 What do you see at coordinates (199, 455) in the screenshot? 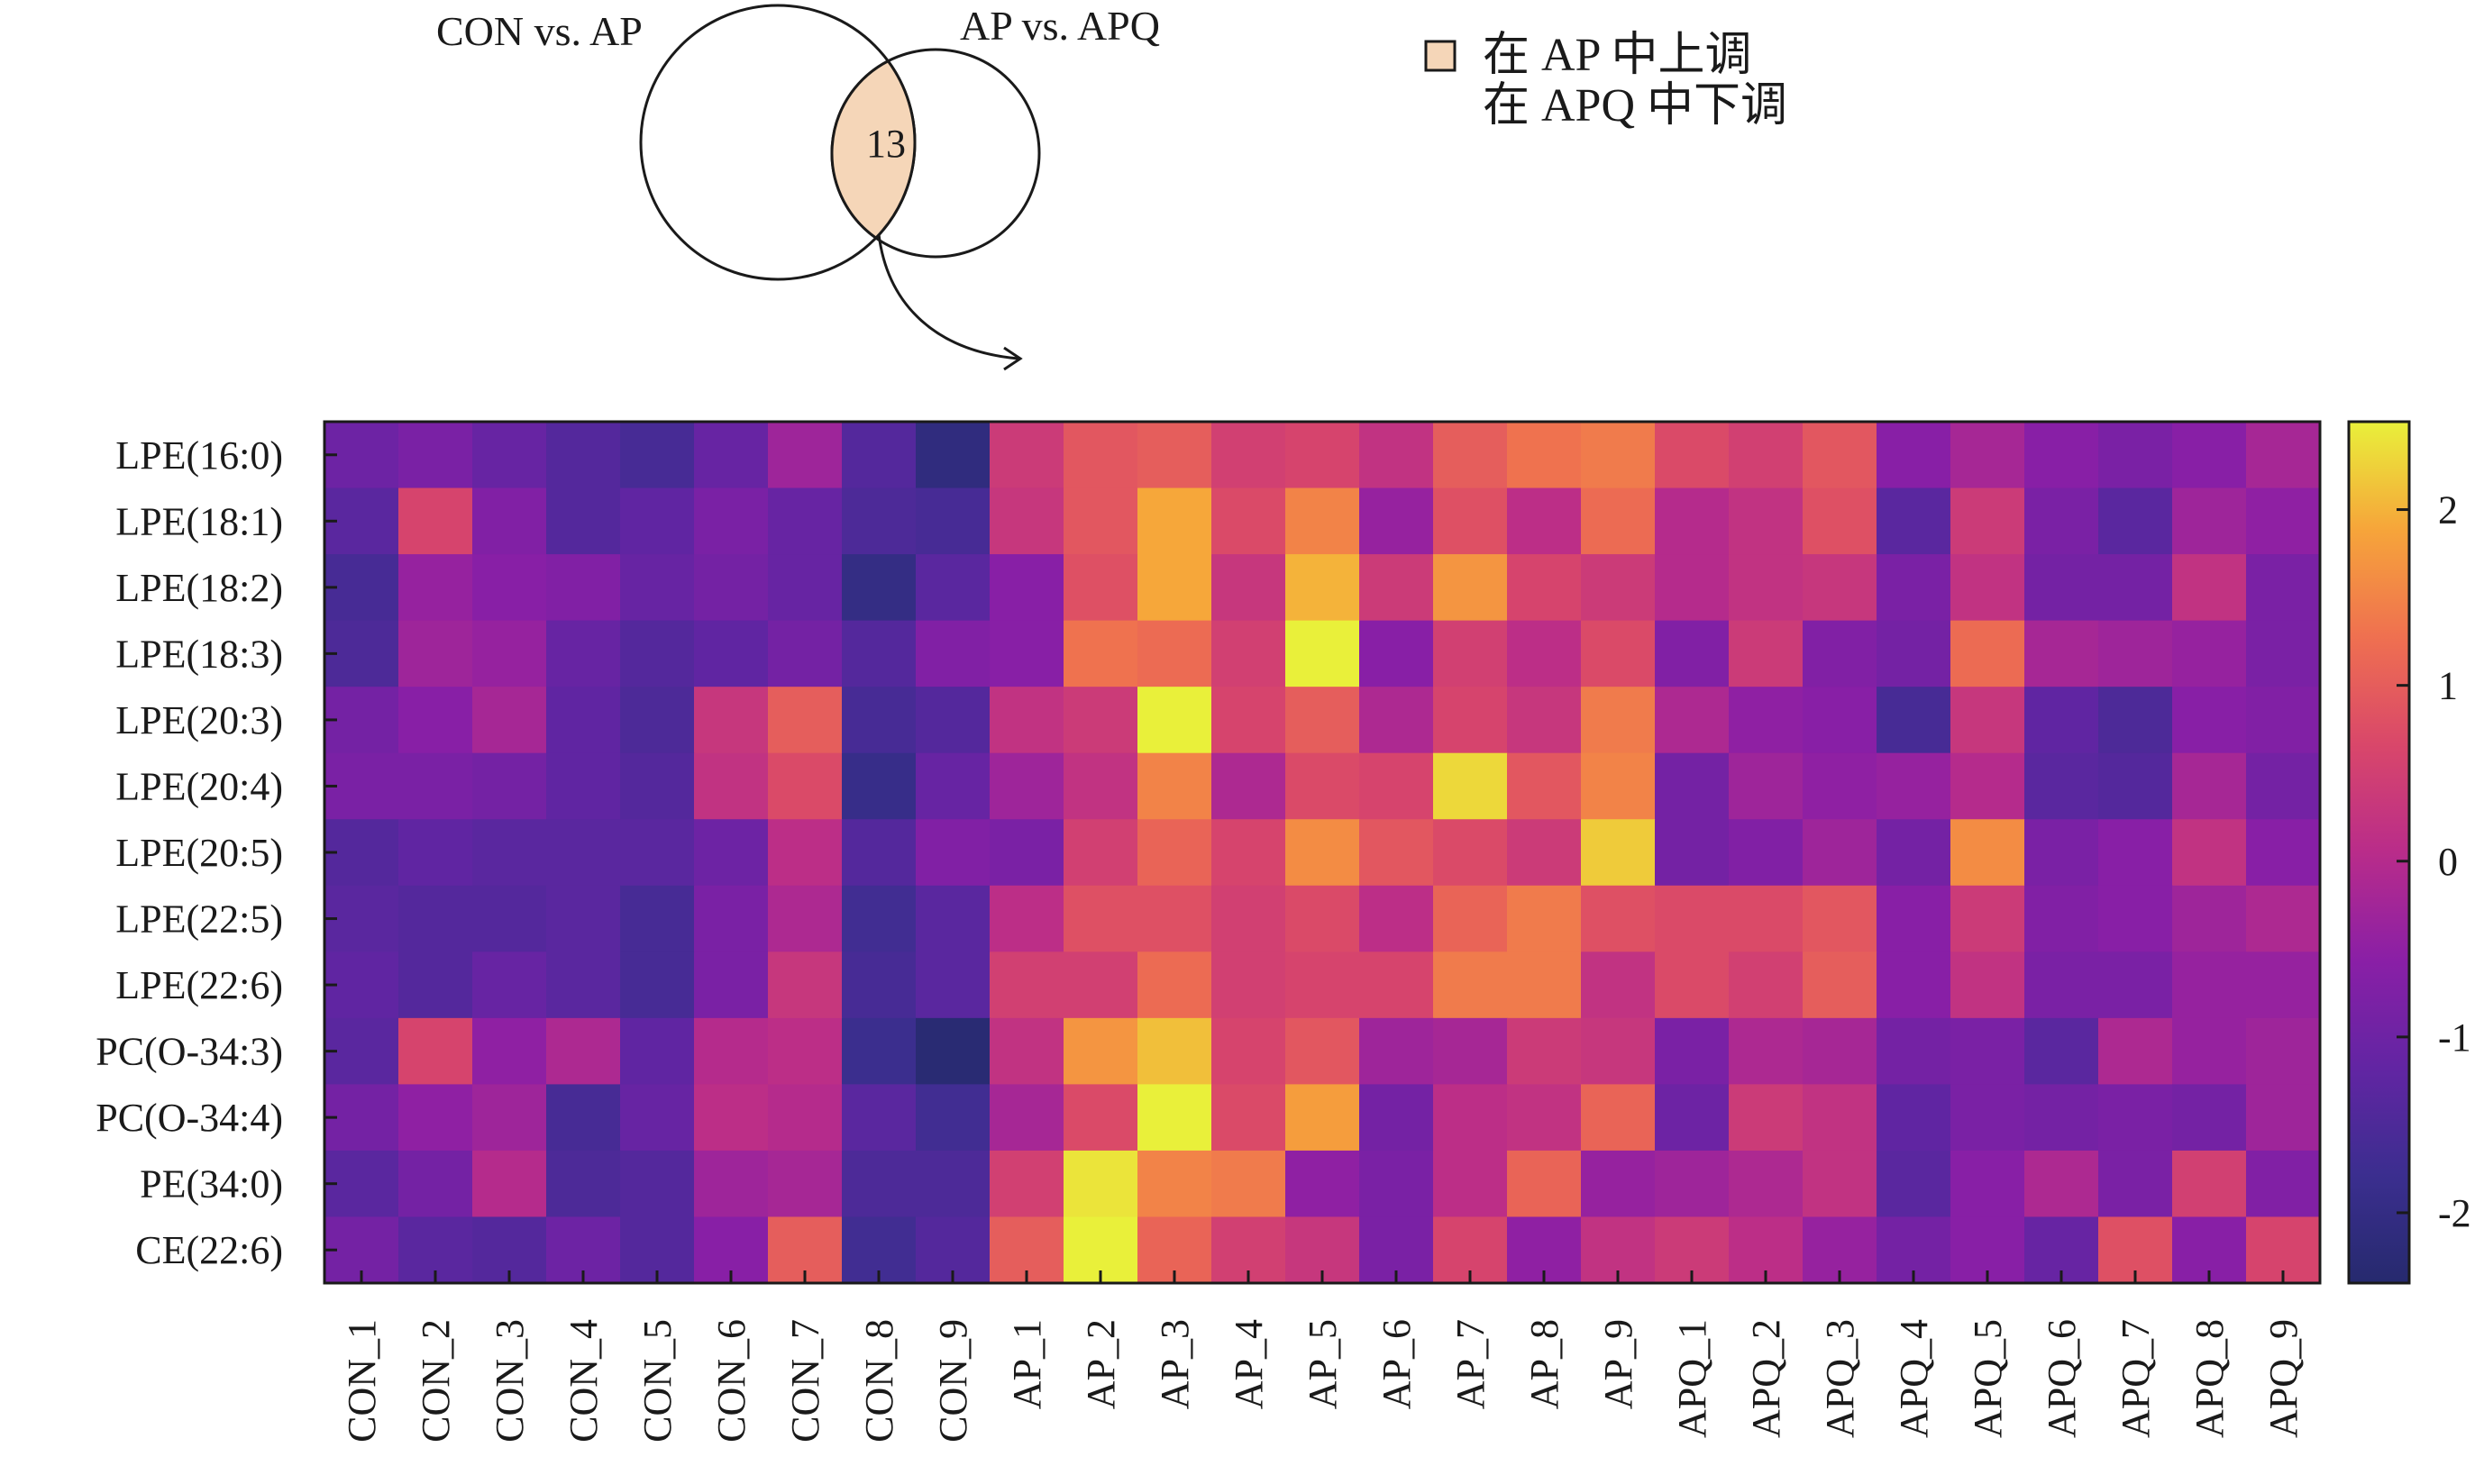
I see `row-label: LPE(16:0)` at bounding box center [199, 455].